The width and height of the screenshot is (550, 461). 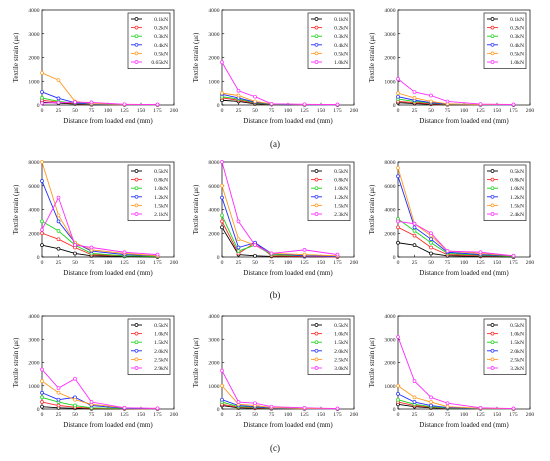 What do you see at coordinates (456, 242) in the screenshot?
I see `series-0.8kN` at bounding box center [456, 242].